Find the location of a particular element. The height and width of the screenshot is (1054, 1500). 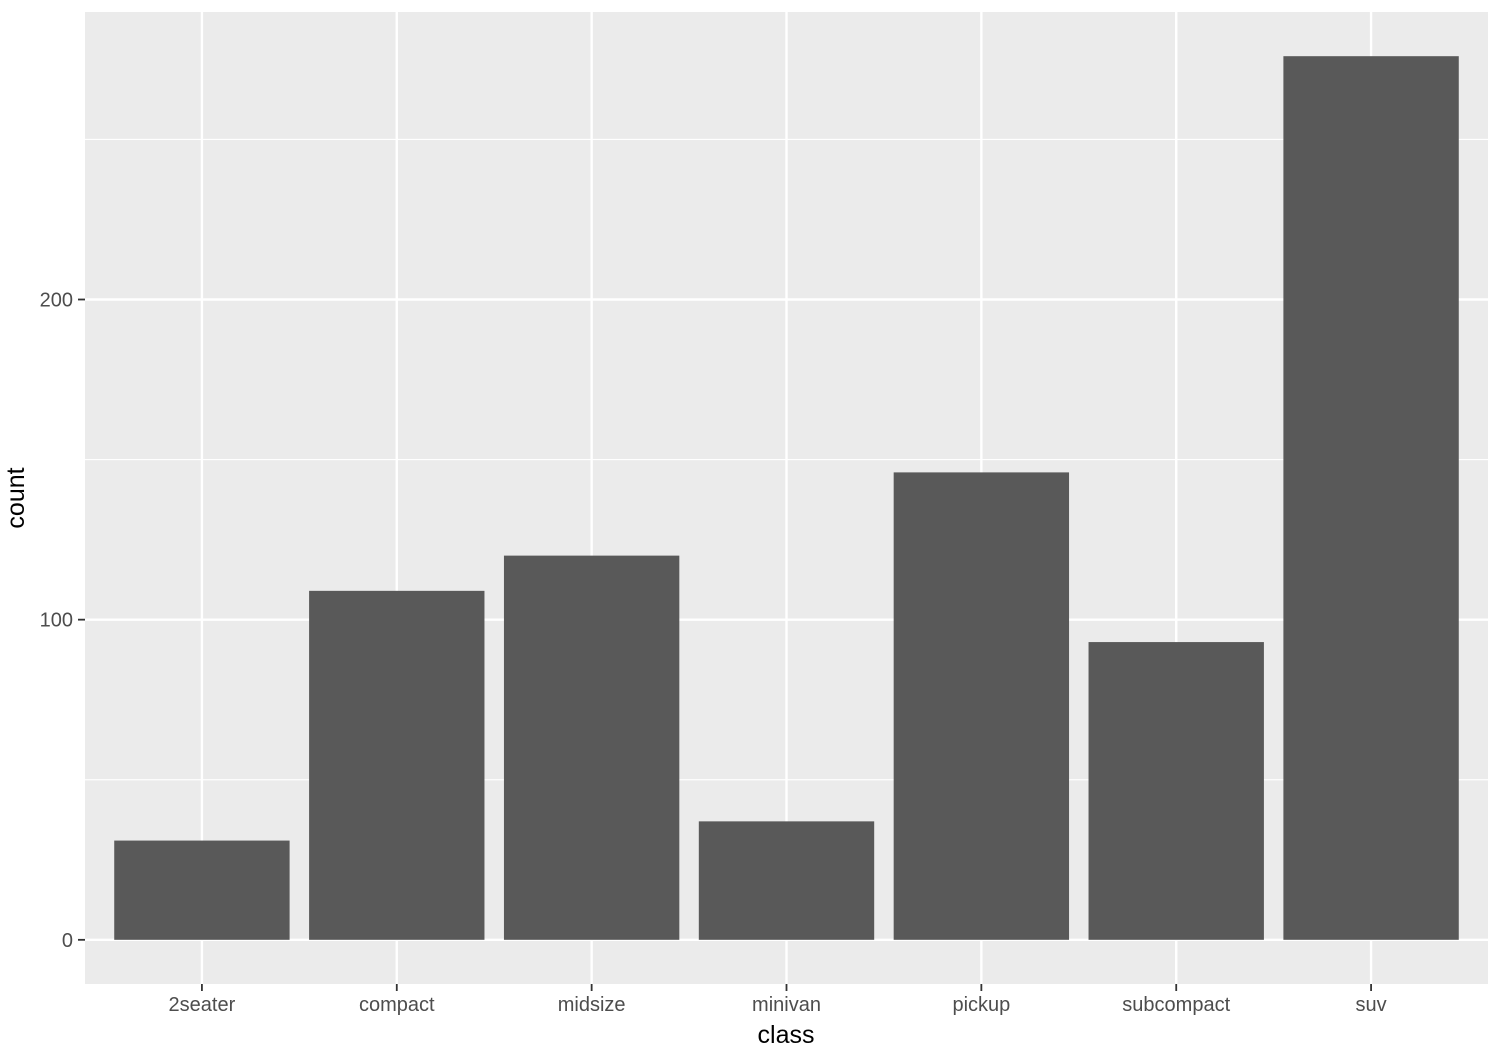

x-tick-label-suv: suv is located at coordinates (1371, 1005).